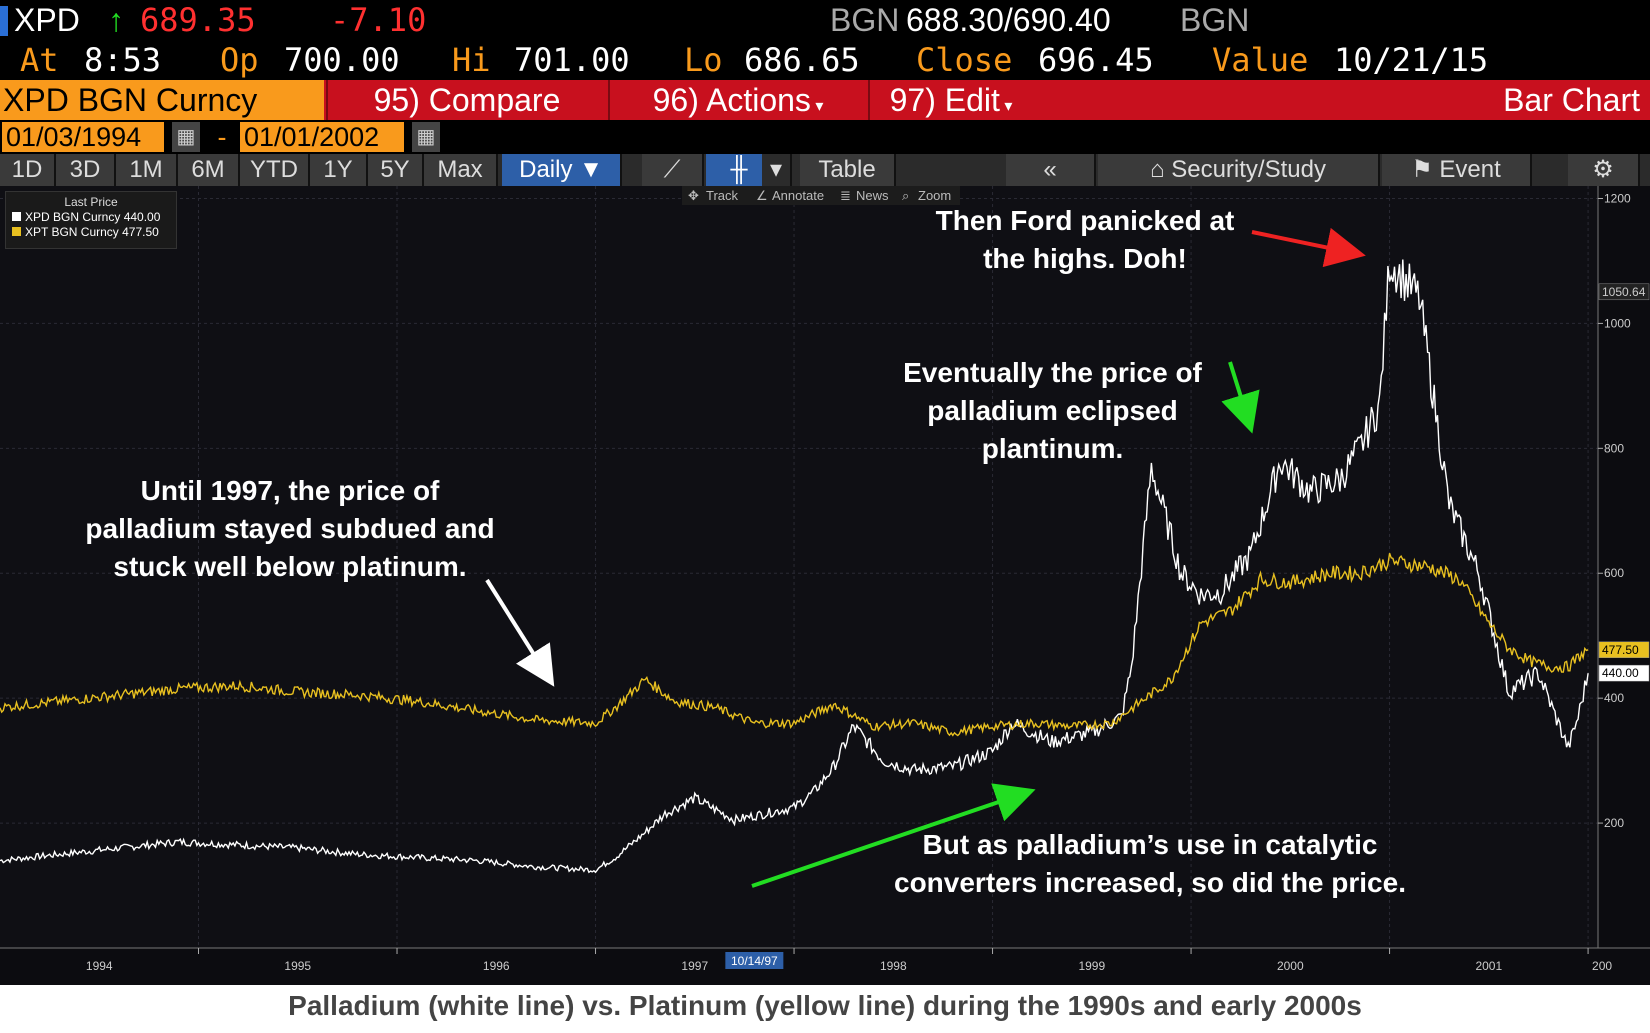 Image resolution: width=1650 pixels, height=1033 pixels. I want to click on low-label: Lo, so click(703, 60).